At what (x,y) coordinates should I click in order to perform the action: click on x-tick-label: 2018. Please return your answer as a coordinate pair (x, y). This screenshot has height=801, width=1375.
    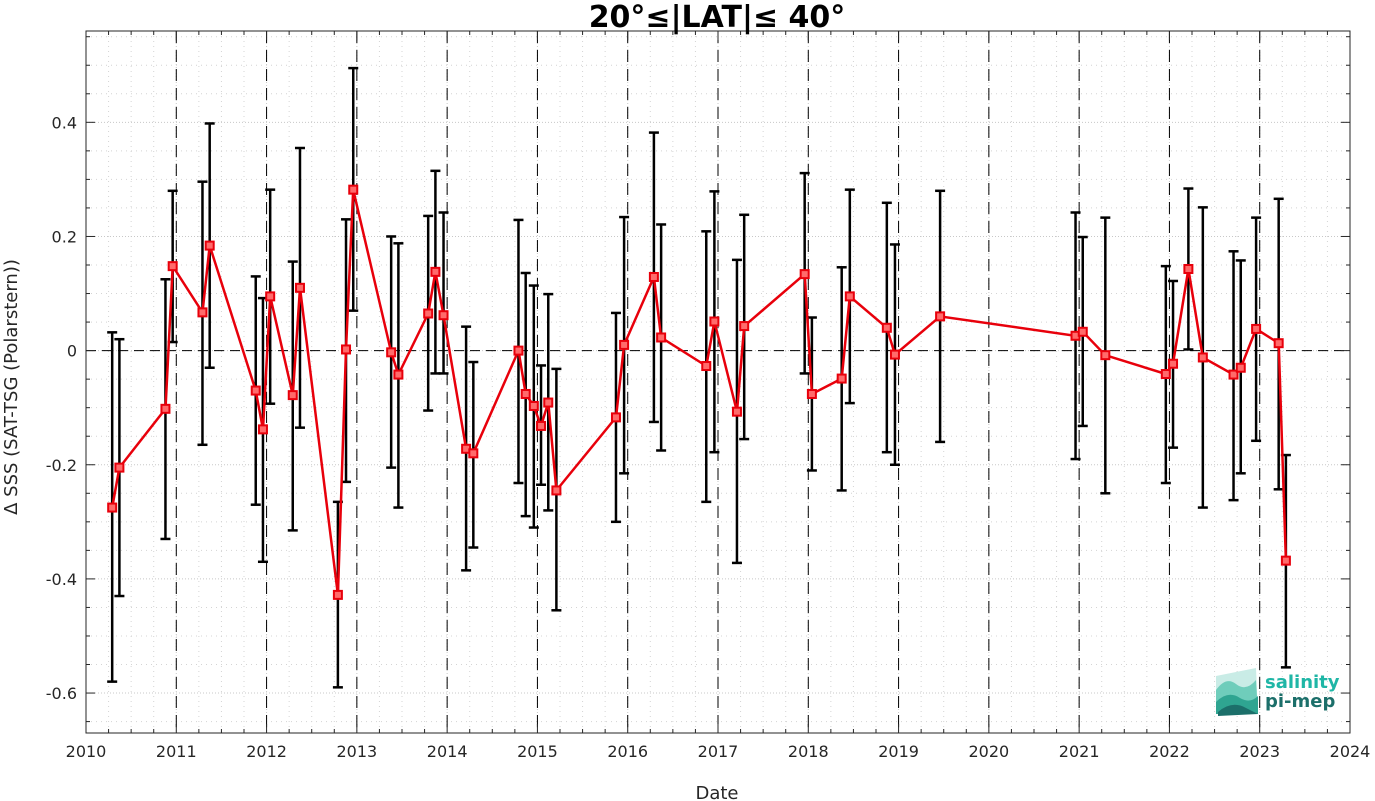
    Looking at the image, I should click on (808, 751).